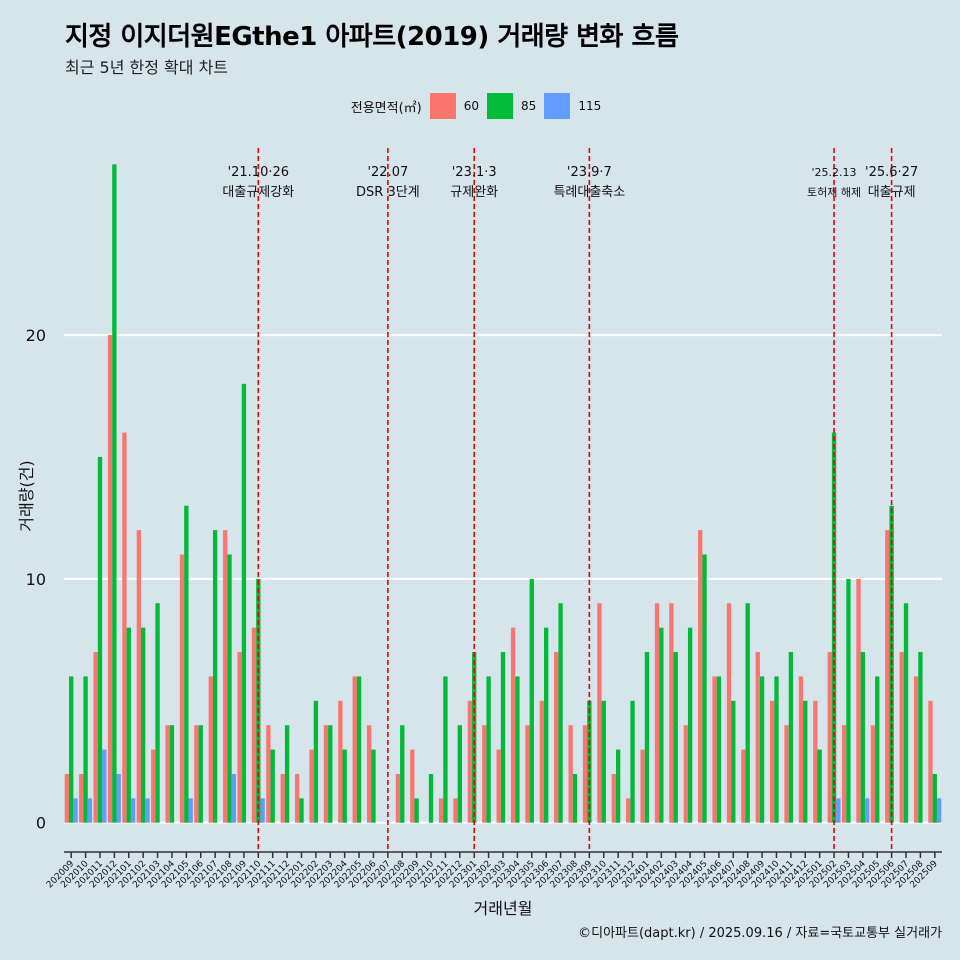 Image resolution: width=960 pixels, height=960 pixels. I want to click on event-label: 특례대출축소, so click(589, 192).